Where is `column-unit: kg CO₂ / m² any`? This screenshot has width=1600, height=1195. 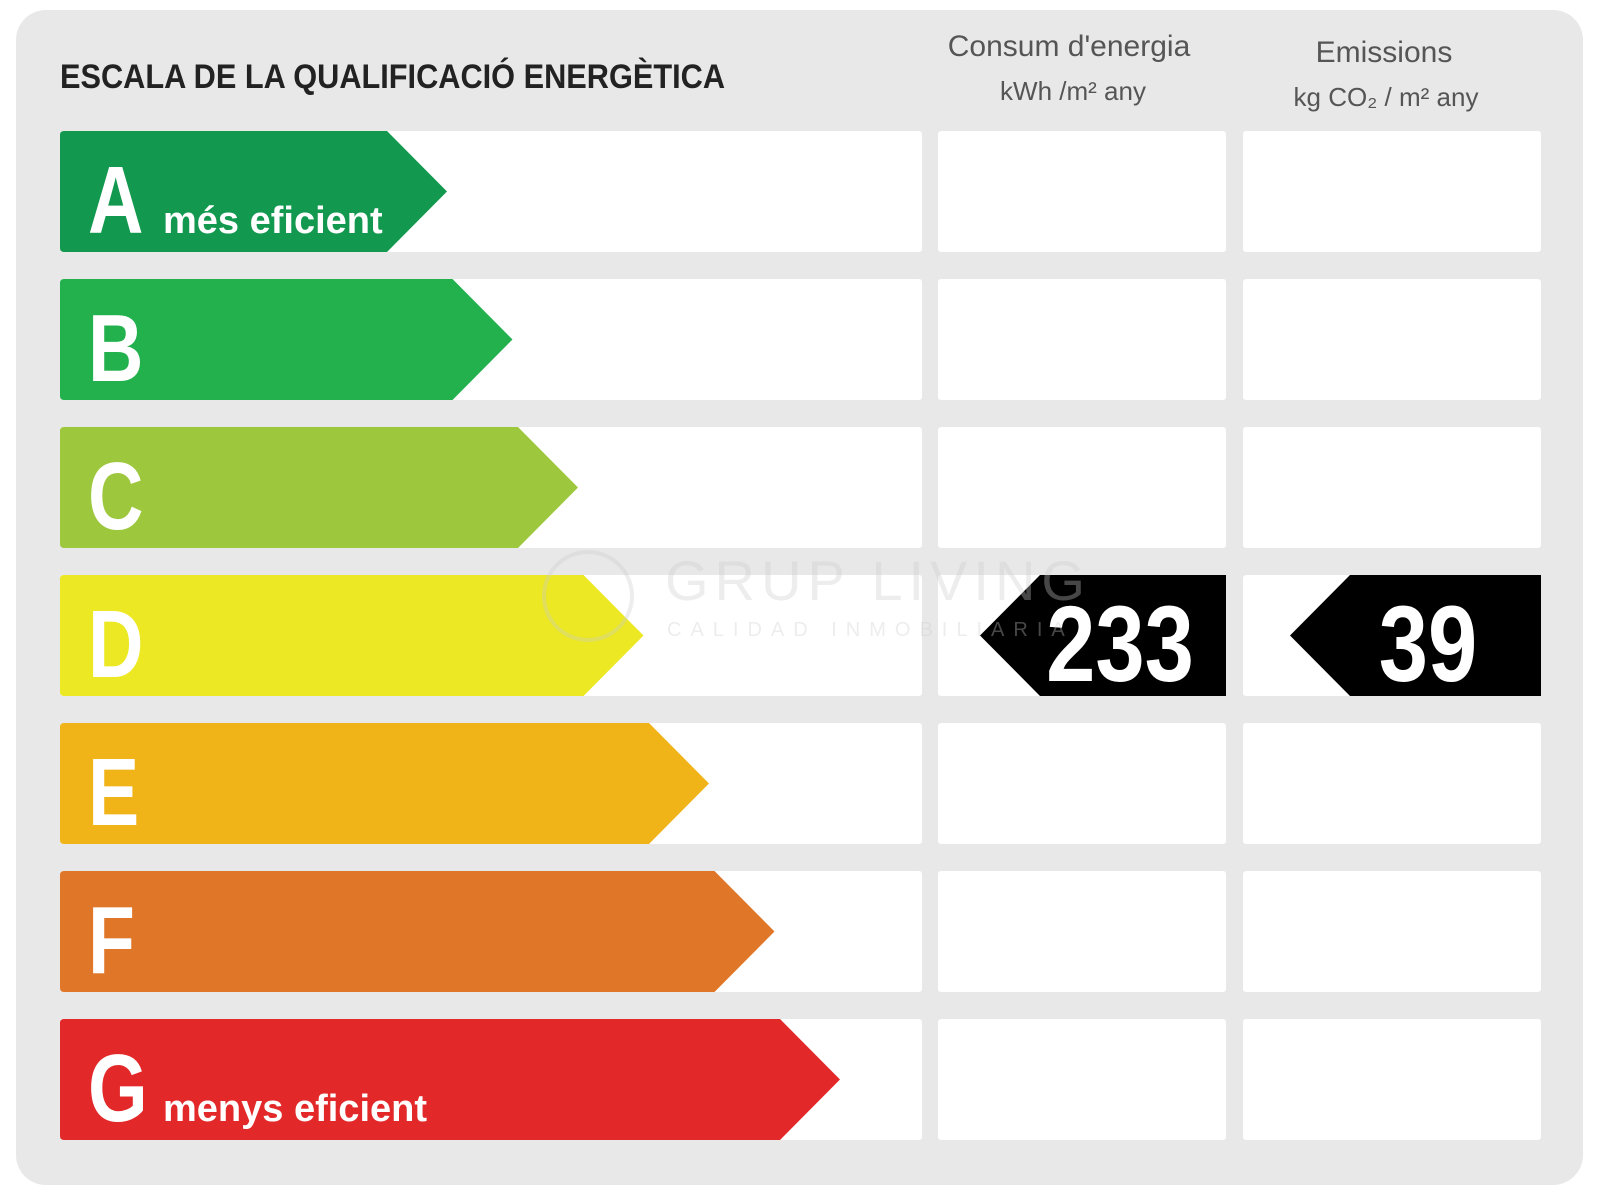 column-unit: kg CO₂ / m² any is located at coordinates (1386, 97).